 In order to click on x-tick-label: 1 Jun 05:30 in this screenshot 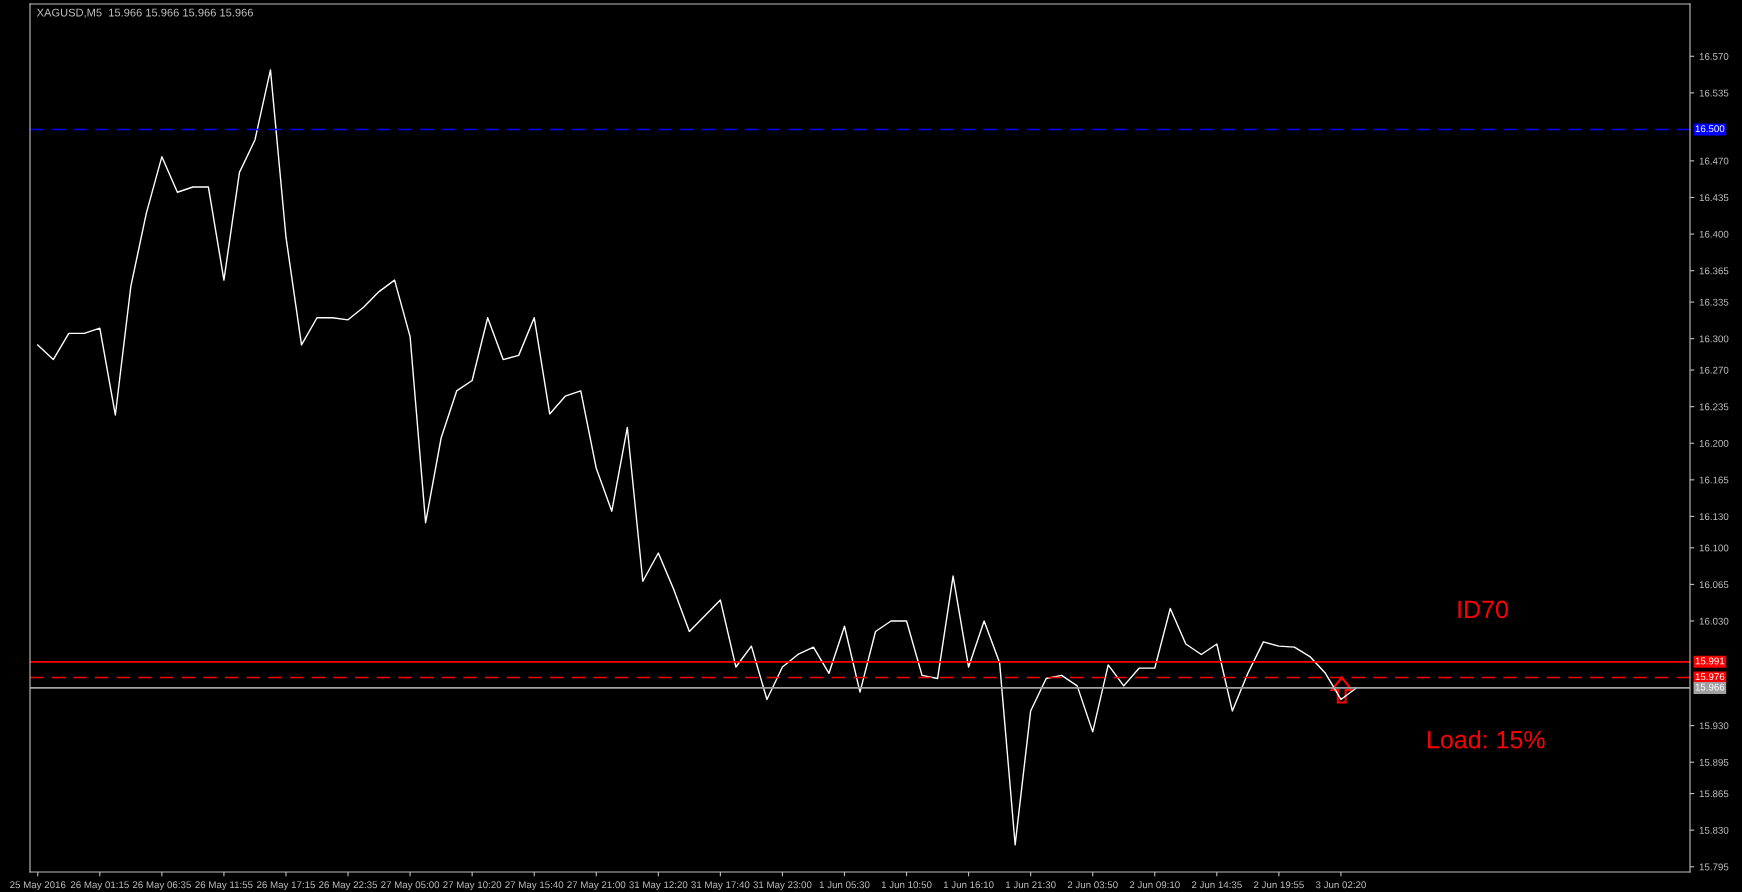, I will do `click(844, 885)`.